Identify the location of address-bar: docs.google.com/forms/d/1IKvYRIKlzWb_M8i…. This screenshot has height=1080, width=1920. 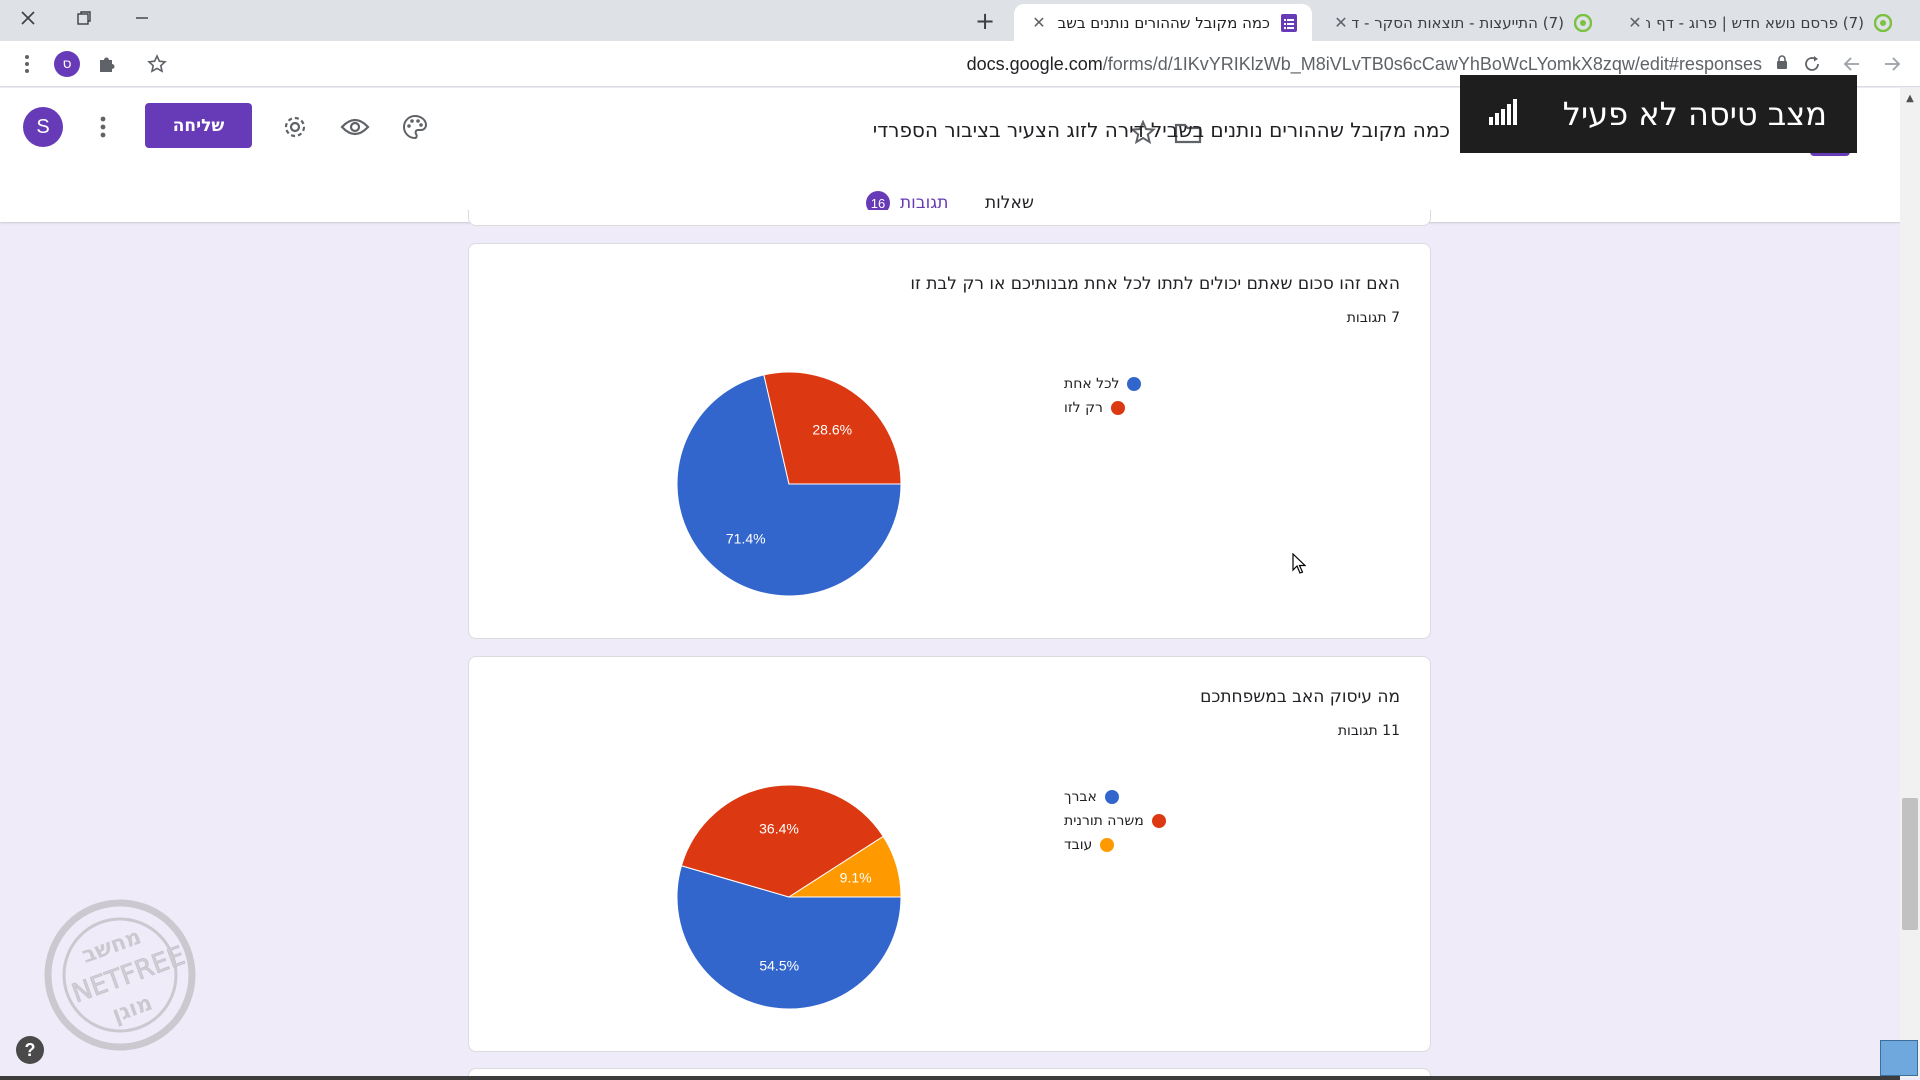
(984, 64).